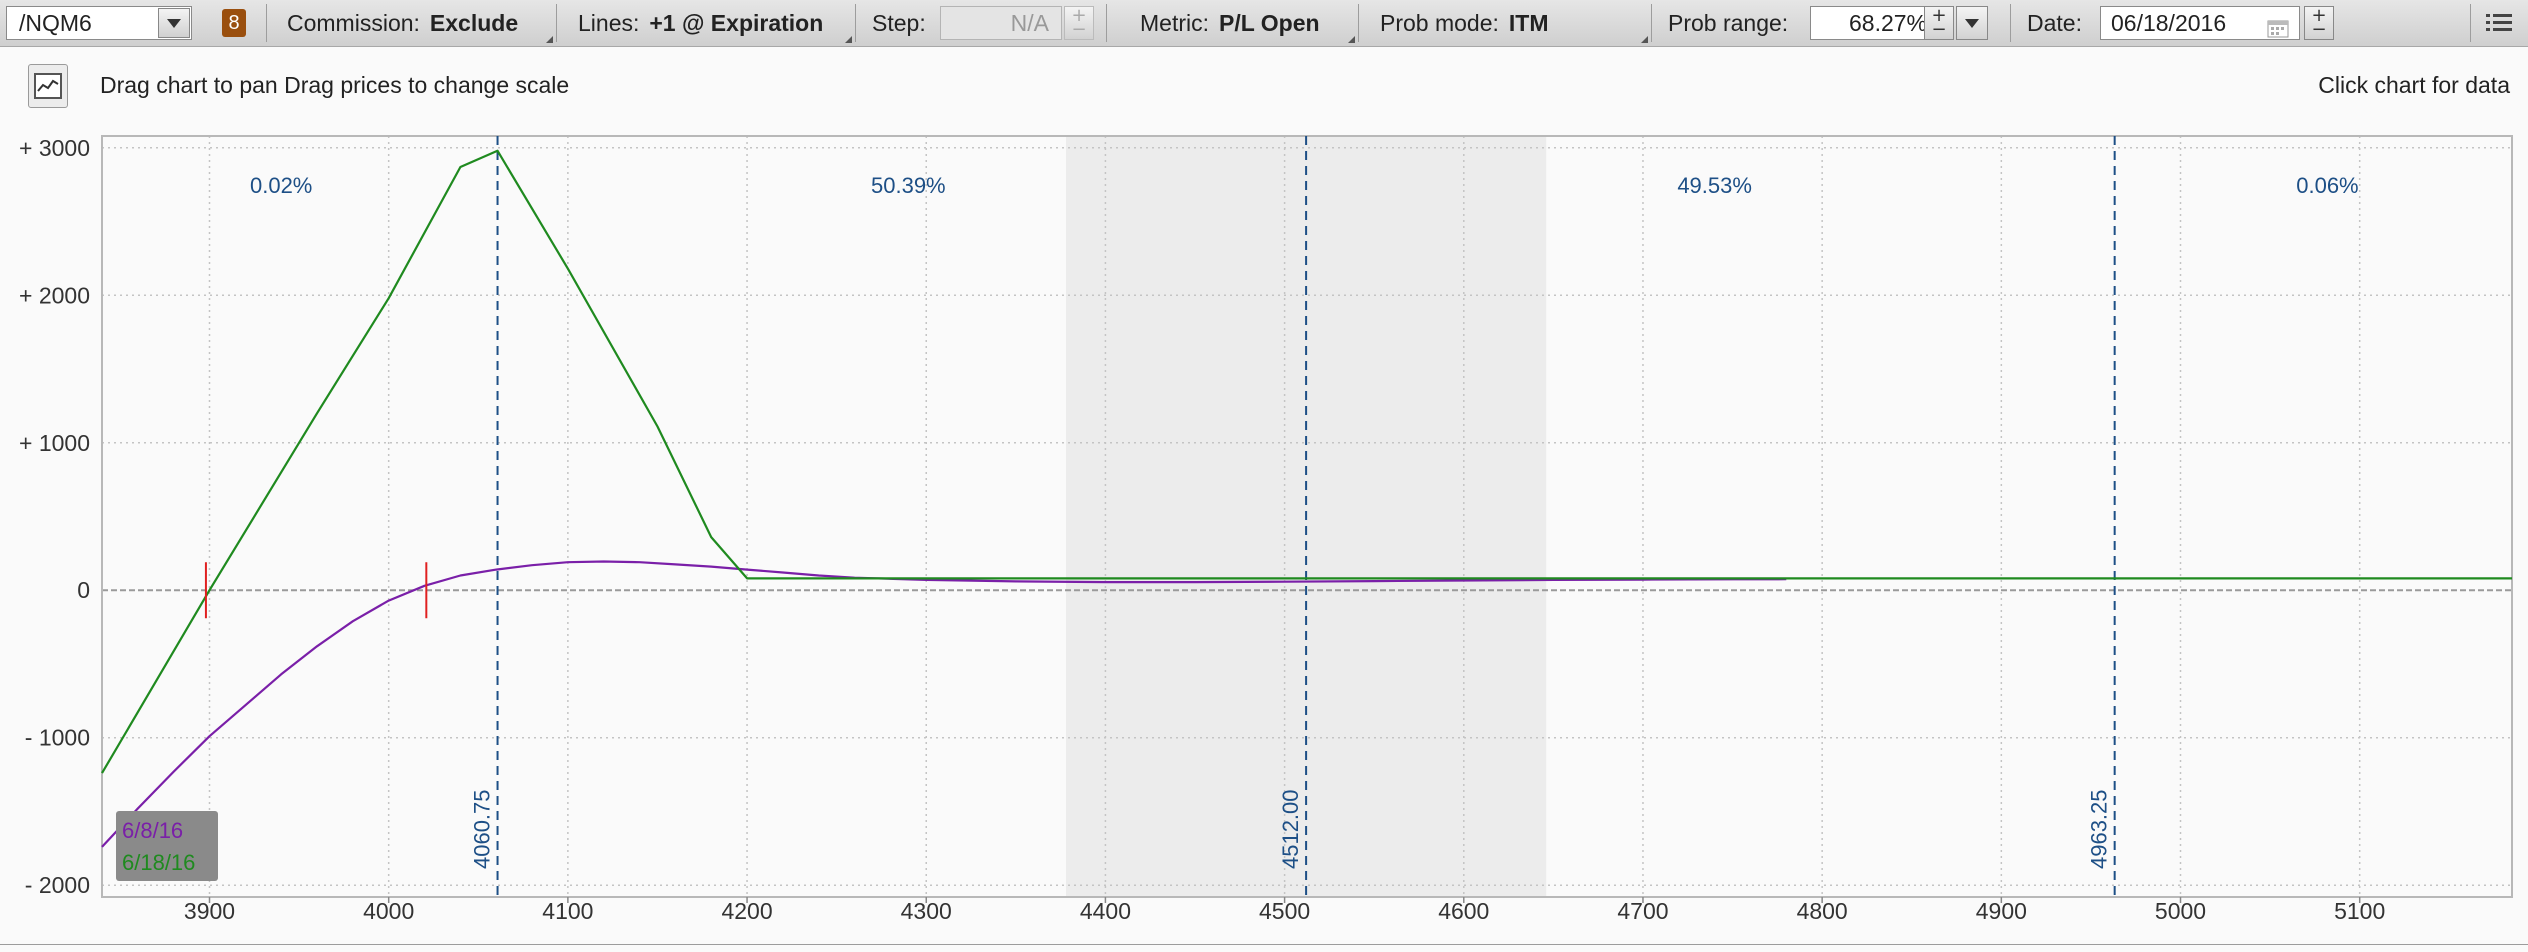 This screenshot has width=2528, height=952. What do you see at coordinates (57, 738) in the screenshot?
I see `y-tick-label: - 1000` at bounding box center [57, 738].